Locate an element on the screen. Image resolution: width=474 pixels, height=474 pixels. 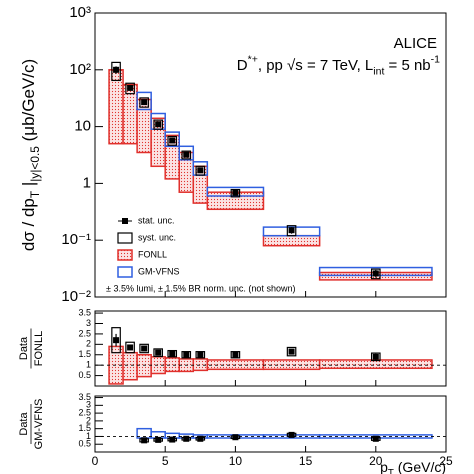
text-part: D is located at coordinates (242, 65).